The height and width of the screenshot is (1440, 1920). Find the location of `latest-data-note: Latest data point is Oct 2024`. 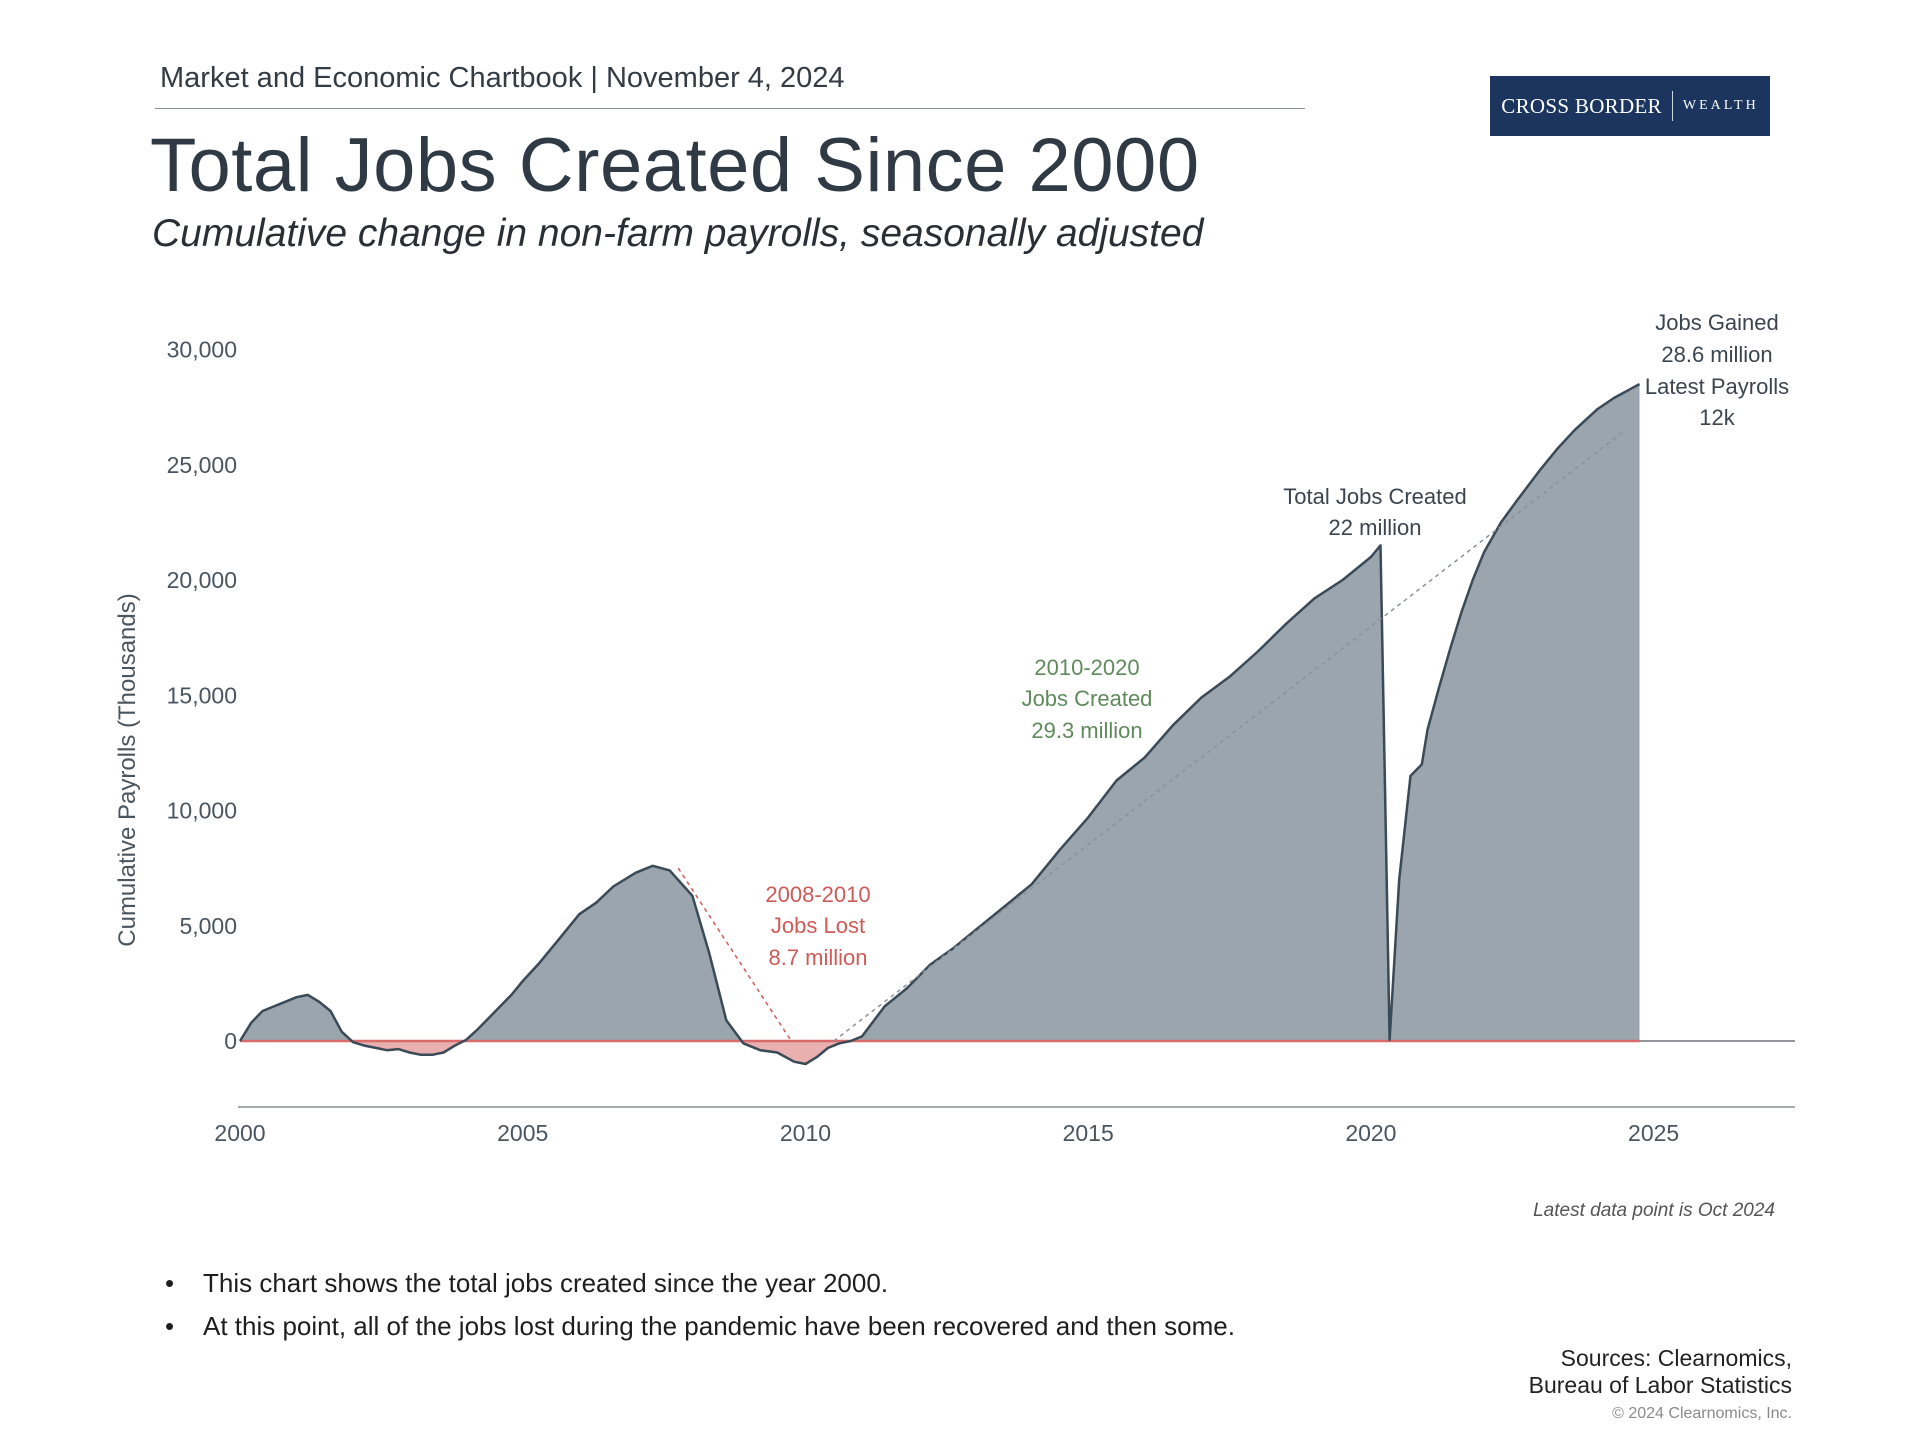

latest-data-note: Latest data point is Oct 2024 is located at coordinates (1654, 1210).